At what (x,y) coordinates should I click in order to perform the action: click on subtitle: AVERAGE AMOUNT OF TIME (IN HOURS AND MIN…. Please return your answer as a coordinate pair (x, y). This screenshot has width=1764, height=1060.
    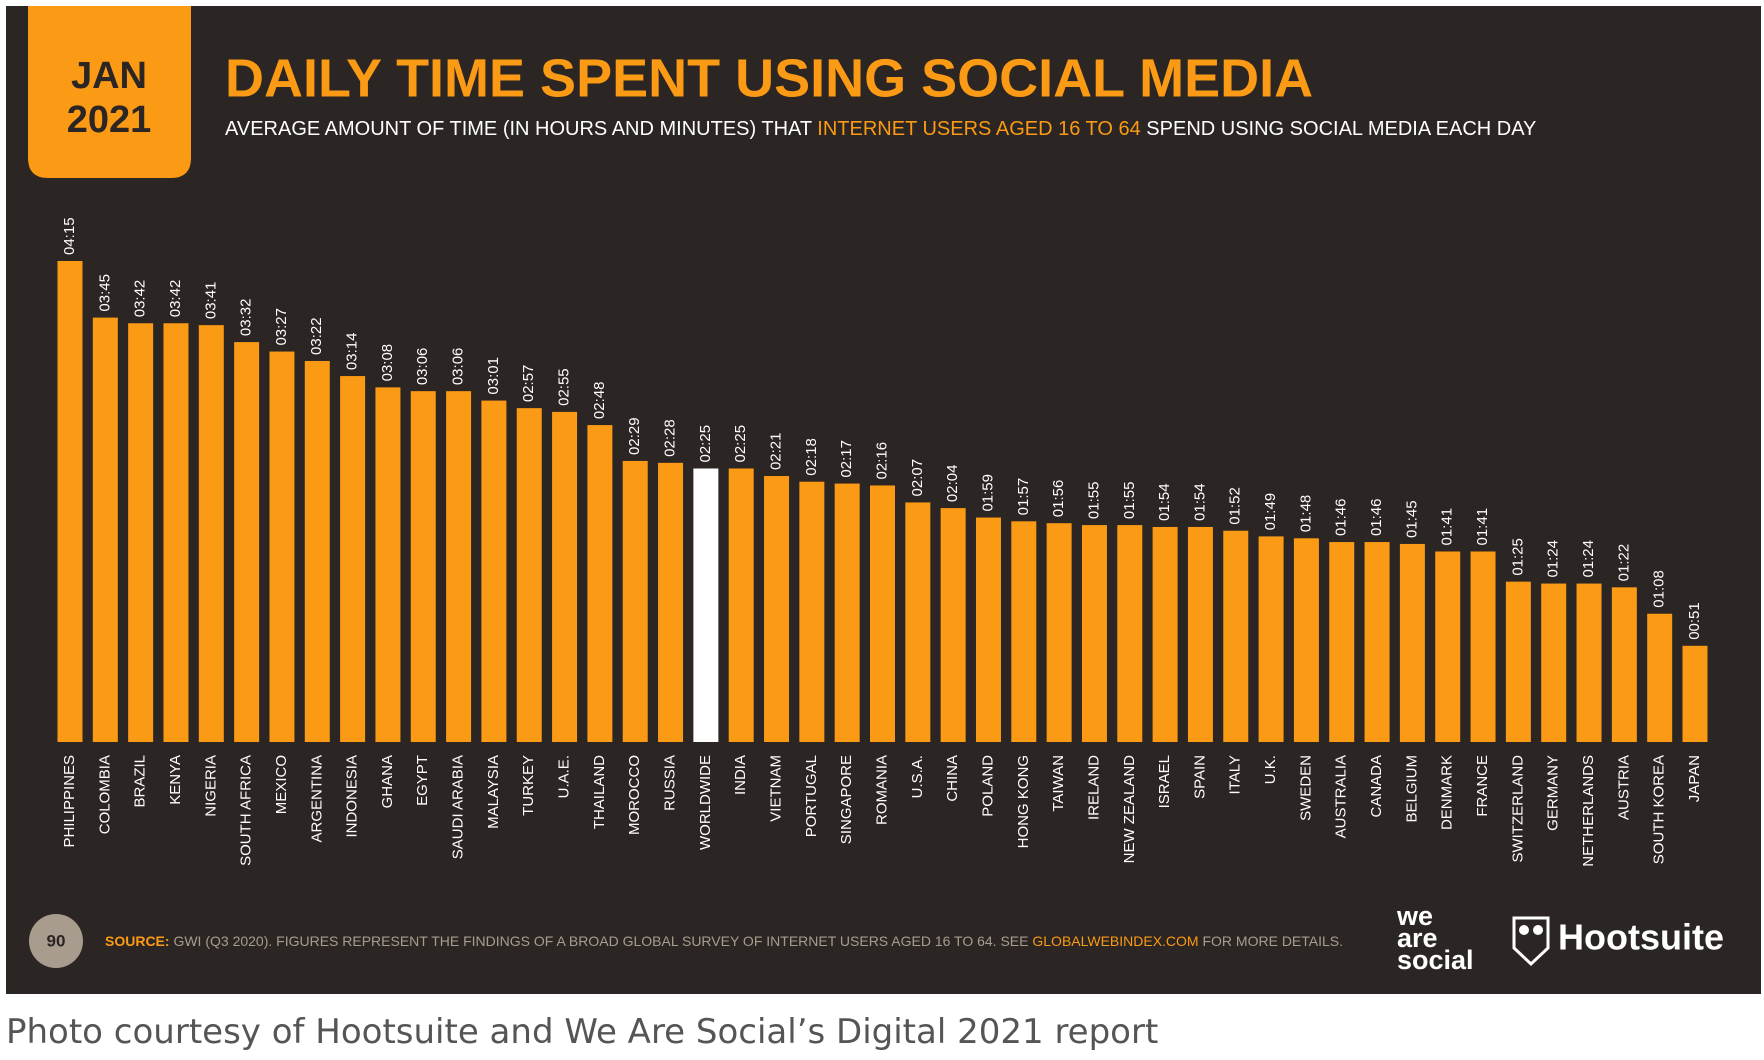
    Looking at the image, I should click on (880, 129).